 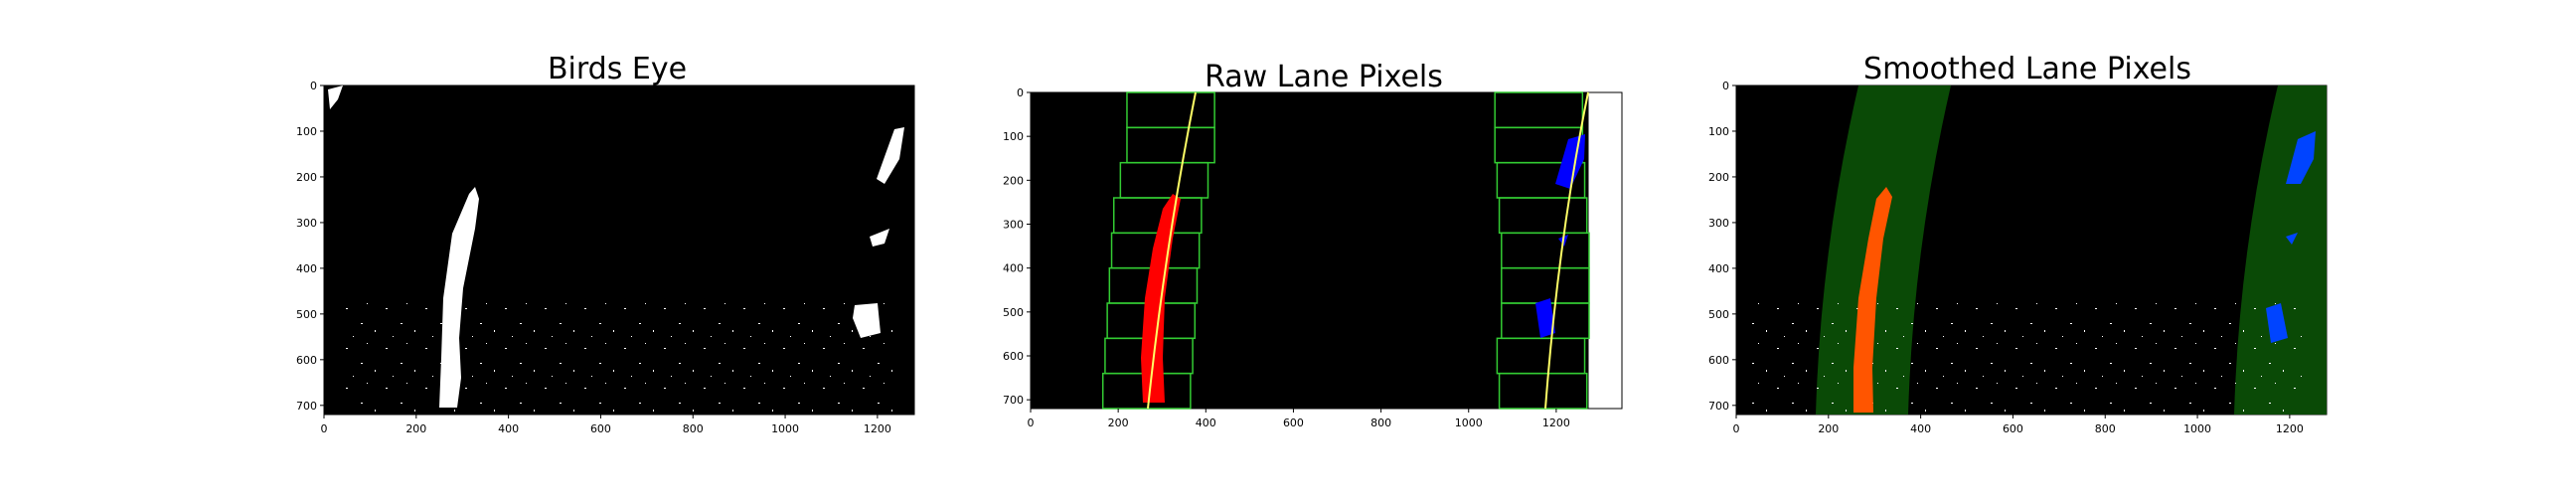 What do you see at coordinates (1605, 250) in the screenshot?
I see `white-margin` at bounding box center [1605, 250].